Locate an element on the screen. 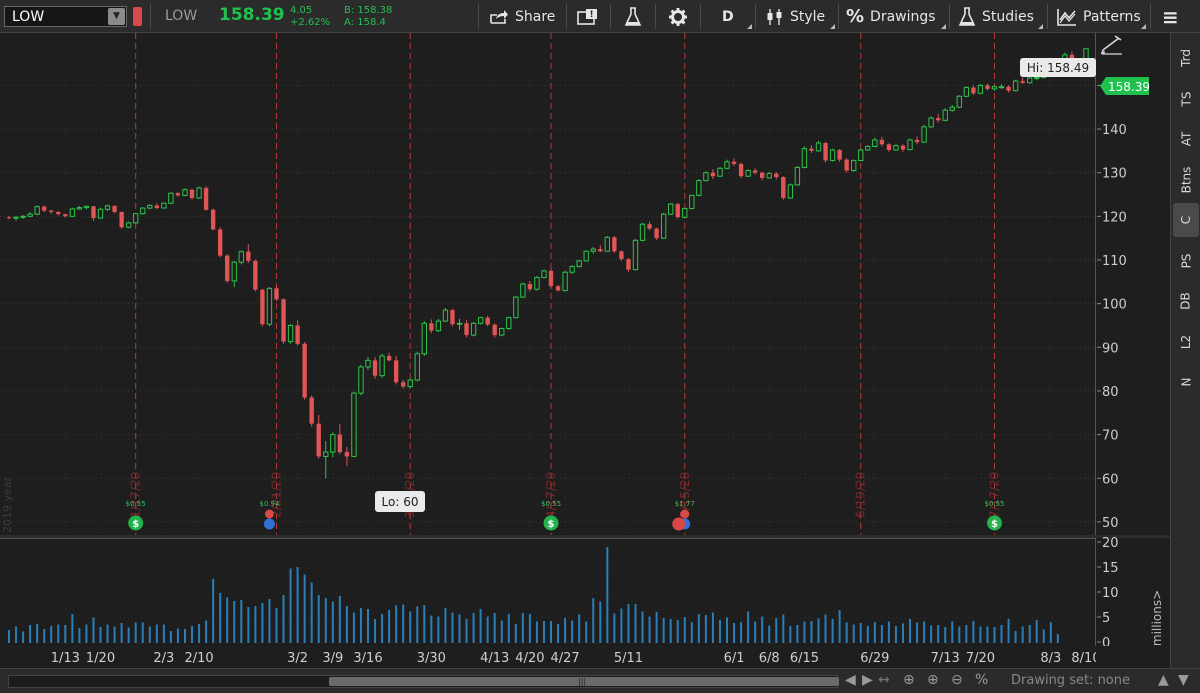 This screenshot has width=1200, height=693. symbol-link-flag-icon is located at coordinates (137, 16).